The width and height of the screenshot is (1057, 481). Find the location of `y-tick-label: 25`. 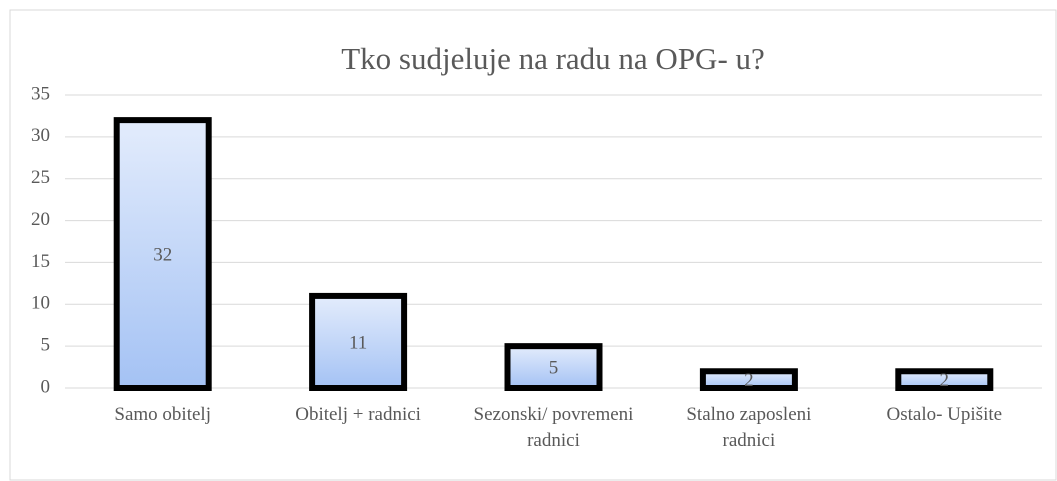

y-tick-label: 25 is located at coordinates (40, 177).